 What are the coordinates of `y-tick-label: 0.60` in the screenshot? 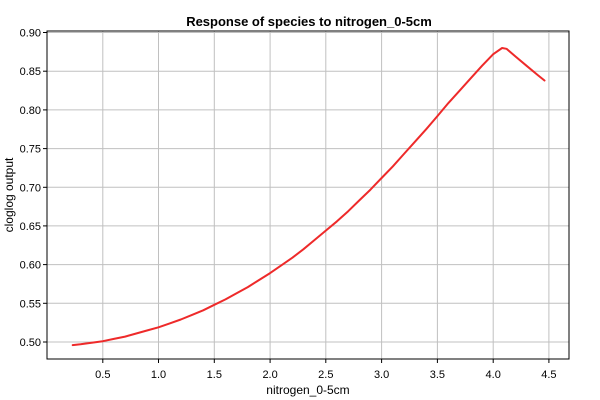 It's located at (30, 266).